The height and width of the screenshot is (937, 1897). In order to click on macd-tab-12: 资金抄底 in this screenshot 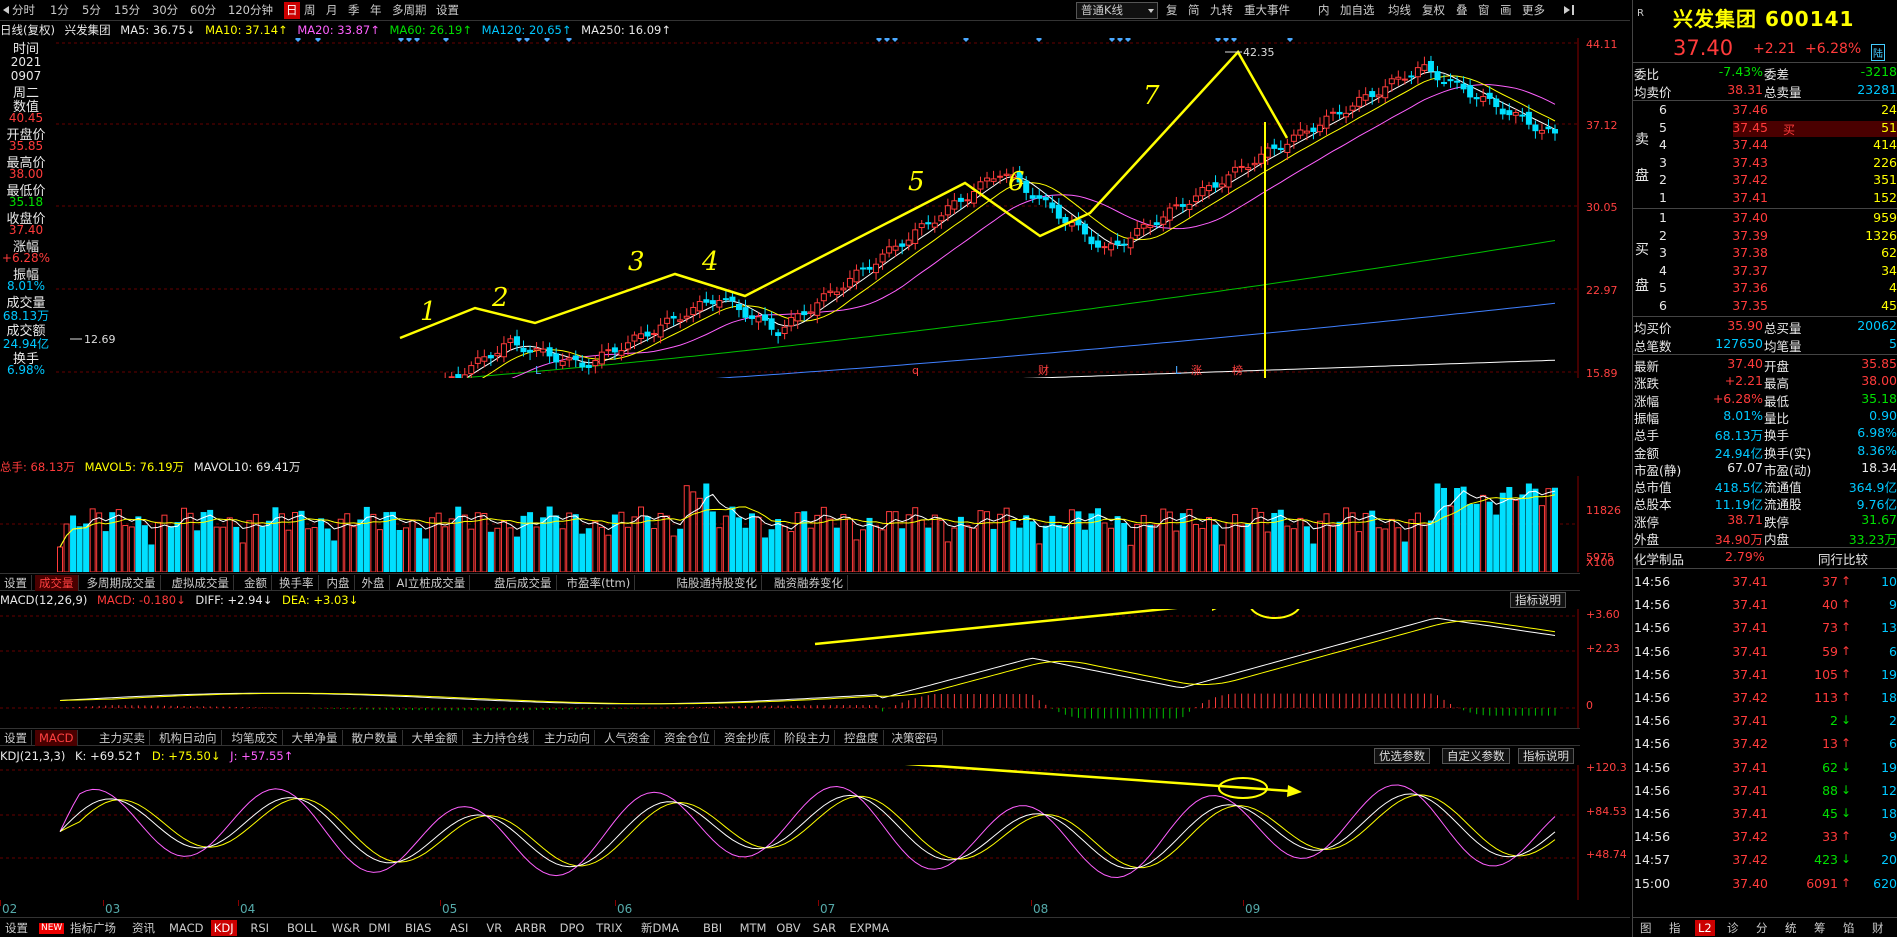, I will do `click(747, 738)`.